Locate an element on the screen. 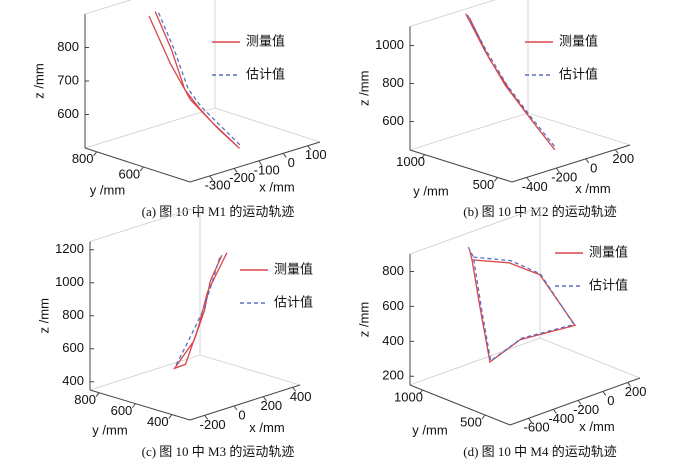 This screenshot has height=467, width=697. x-tick-label: 100 is located at coordinates (316, 154).